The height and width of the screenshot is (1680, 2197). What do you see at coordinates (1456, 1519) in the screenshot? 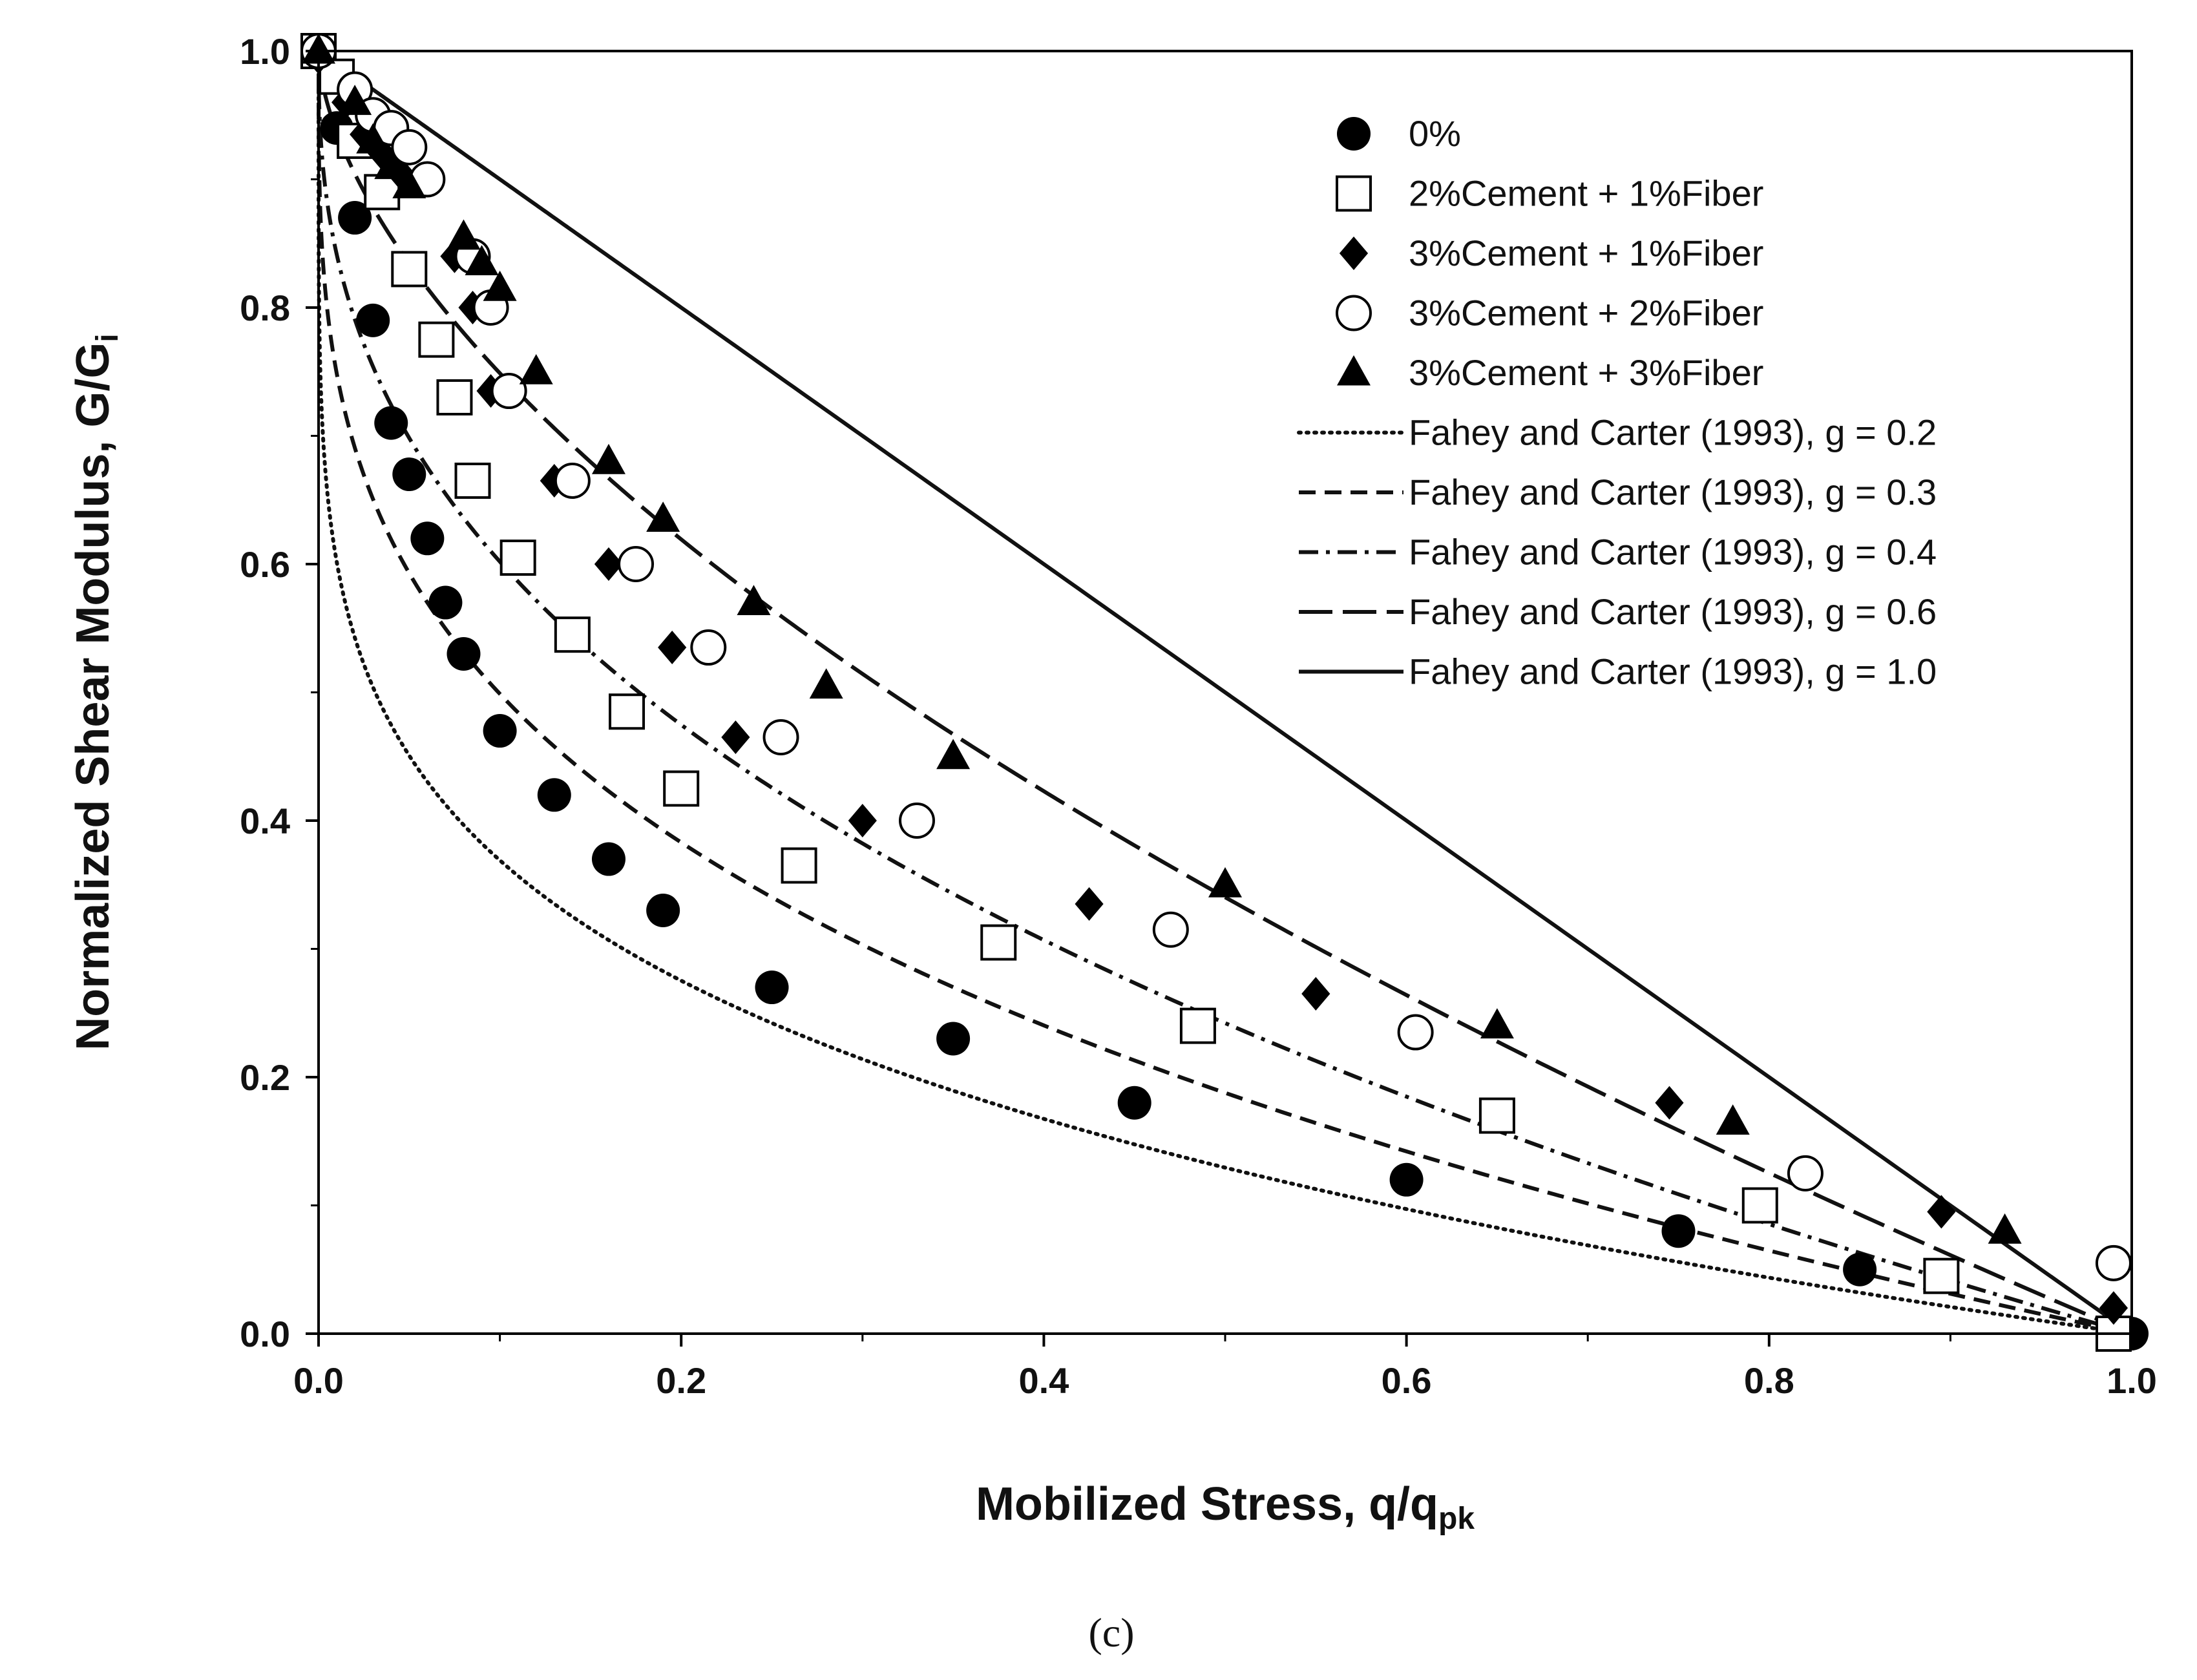
I see `x-axis-title-subscript: pk` at bounding box center [1456, 1519].